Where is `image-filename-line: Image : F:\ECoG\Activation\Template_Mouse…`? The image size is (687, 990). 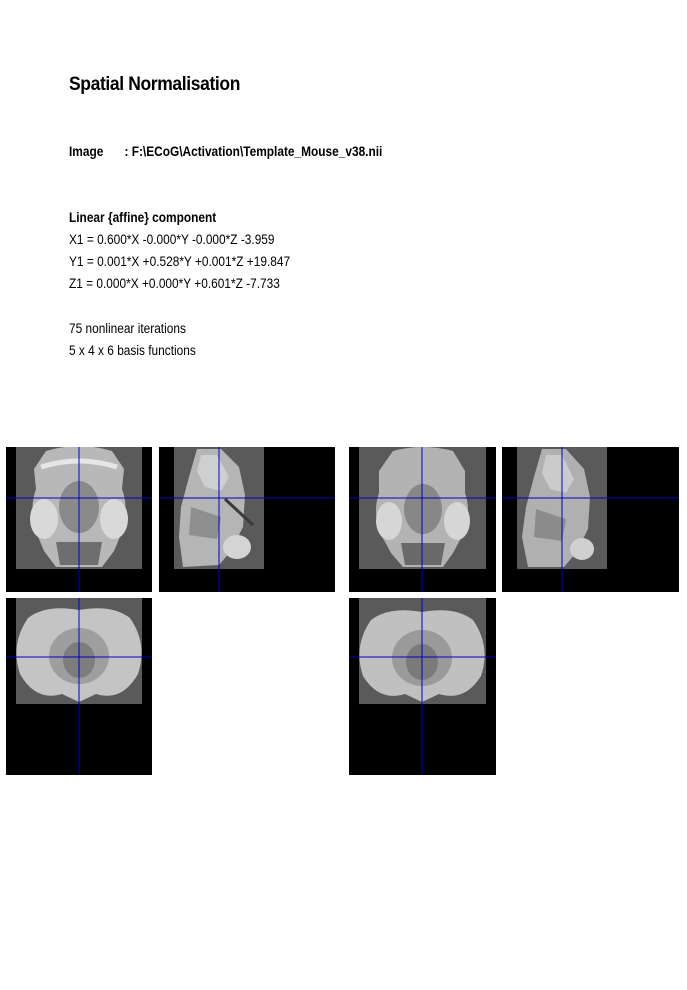 image-filename-line: Image : F:\ECoG\Activation\Template_Mouse… is located at coordinates (225, 151).